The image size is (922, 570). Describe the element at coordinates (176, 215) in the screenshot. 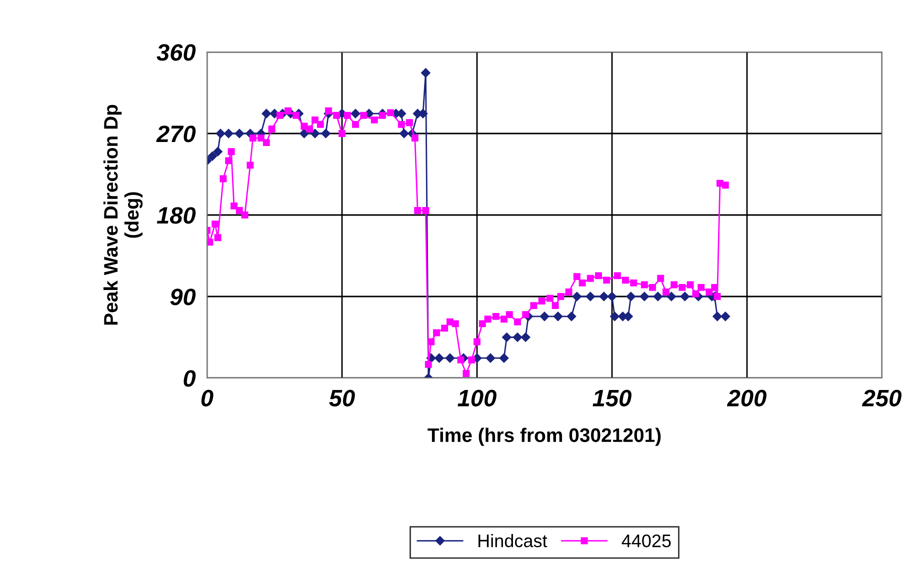

I see `y-tick-label: 180` at that location.